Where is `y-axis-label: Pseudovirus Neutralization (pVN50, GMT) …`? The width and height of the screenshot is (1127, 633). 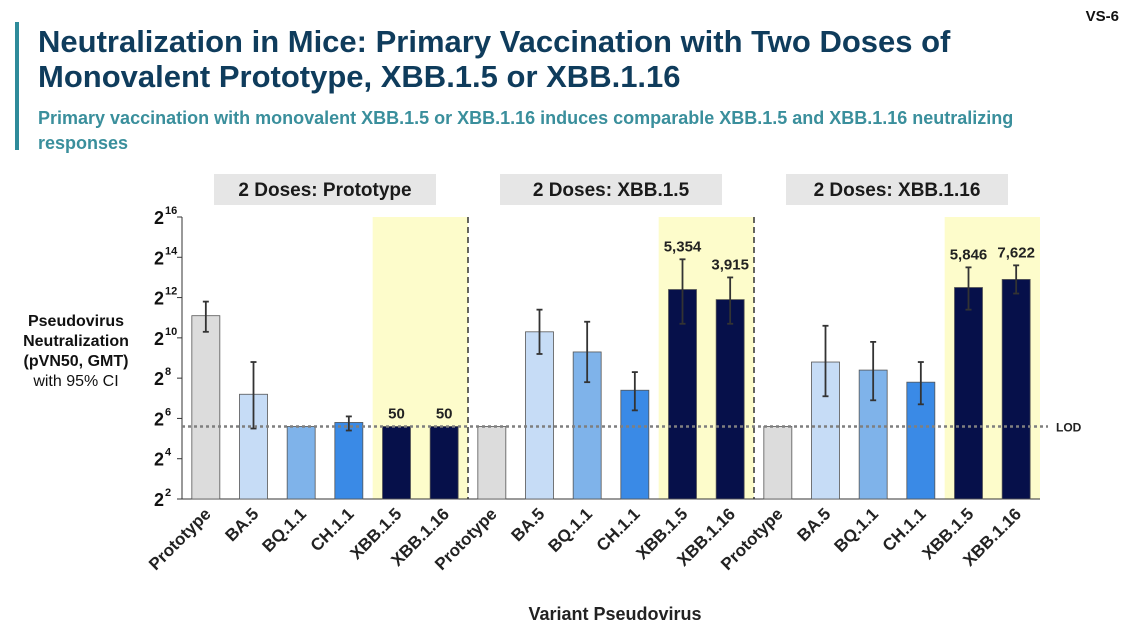 y-axis-label: Pseudovirus Neutralization (pVN50, GMT) … is located at coordinates (76, 352).